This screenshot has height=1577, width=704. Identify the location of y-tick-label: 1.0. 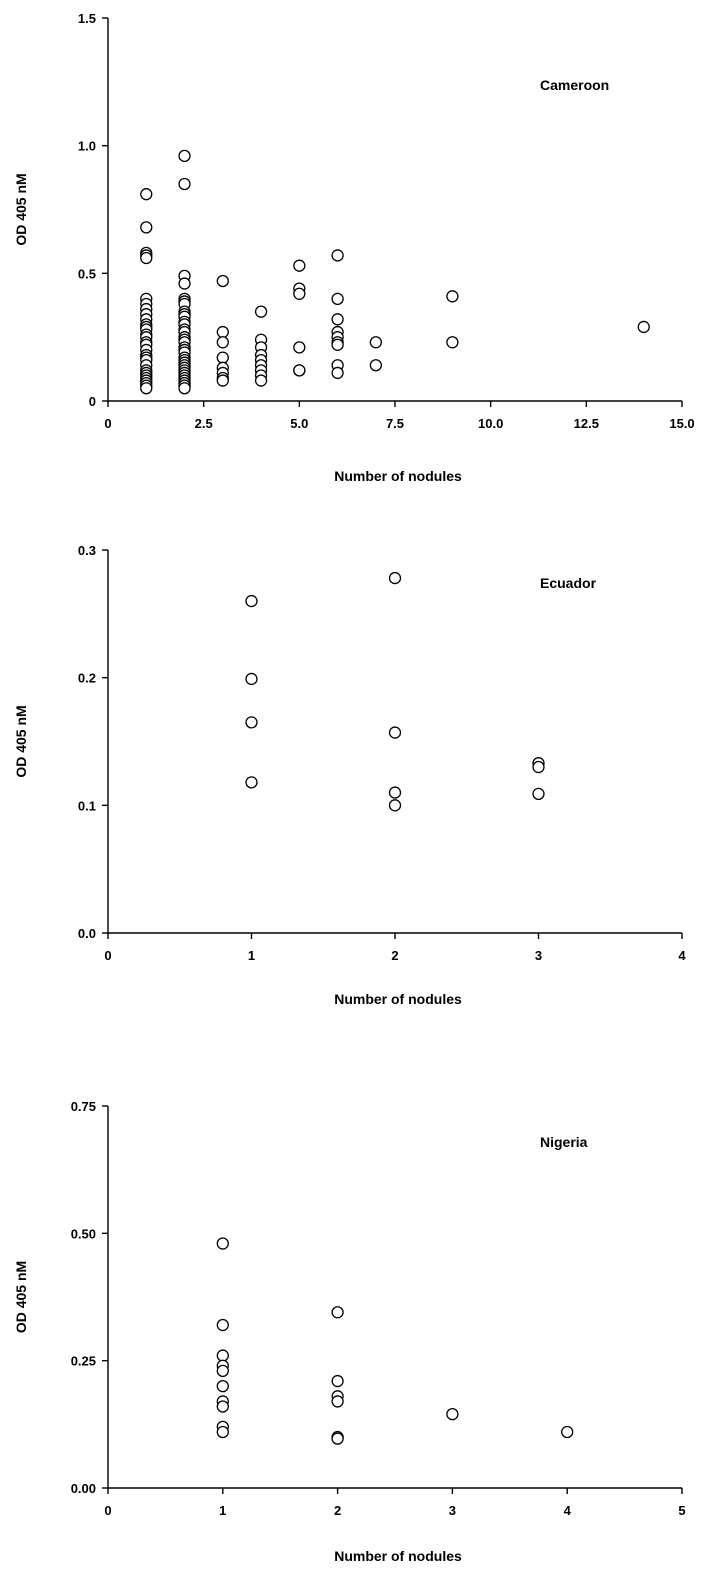
(87, 146).